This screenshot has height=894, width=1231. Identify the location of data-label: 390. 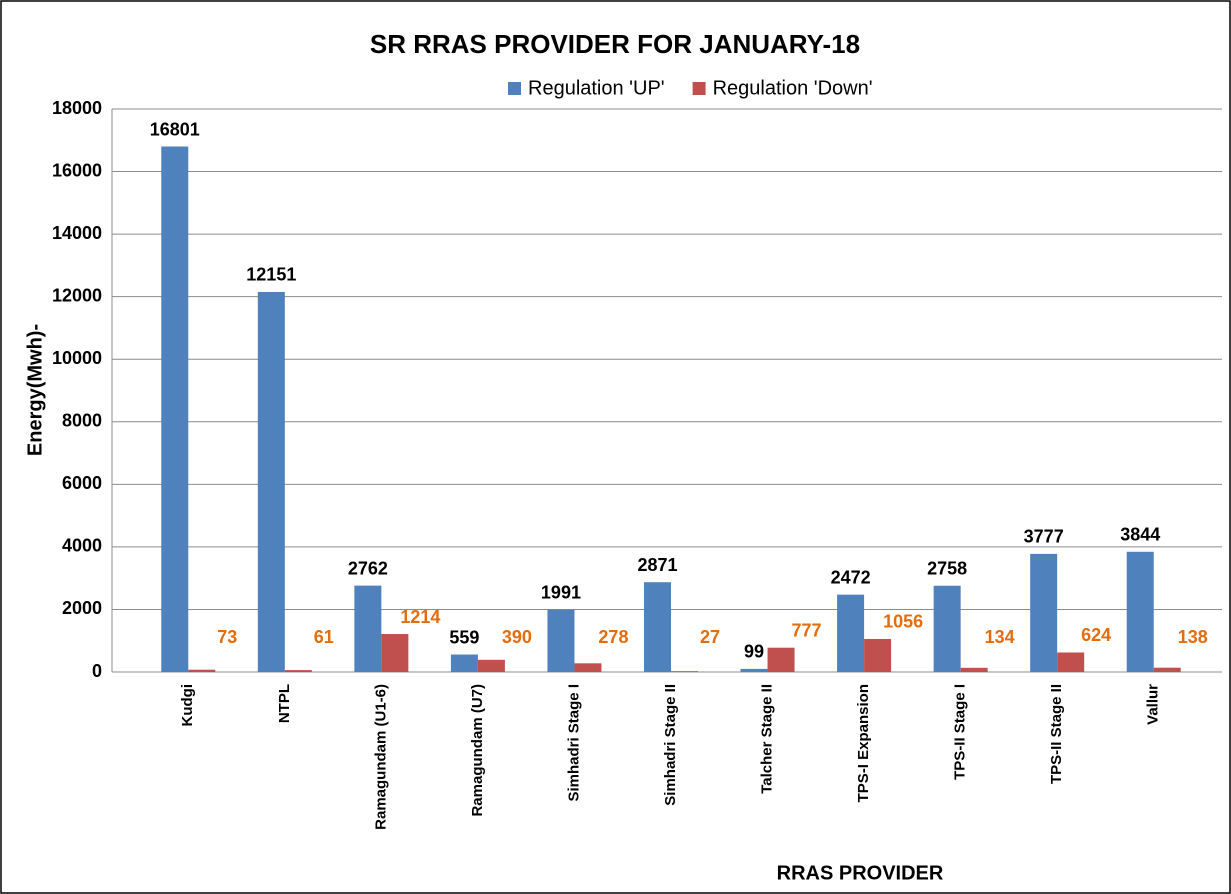
(517, 637).